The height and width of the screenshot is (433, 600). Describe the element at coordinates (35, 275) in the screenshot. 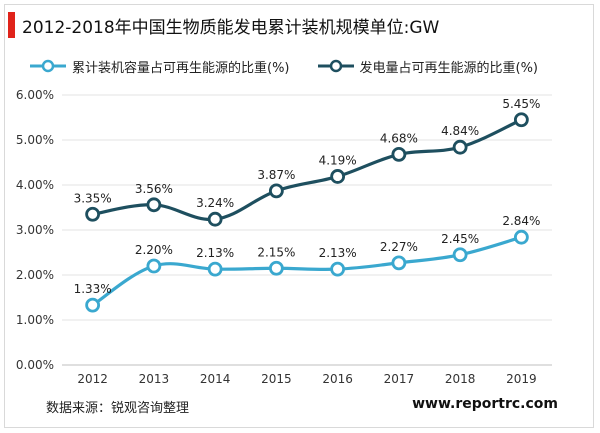

I see `y-tick-label: 2.00%` at that location.